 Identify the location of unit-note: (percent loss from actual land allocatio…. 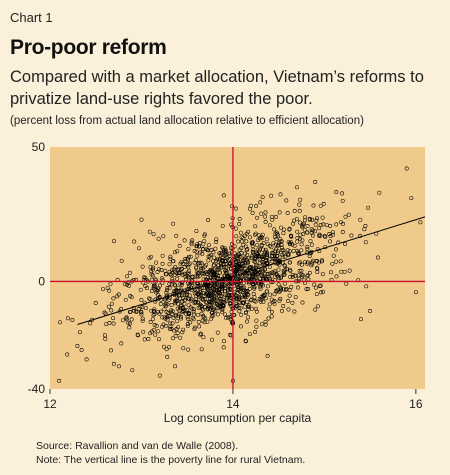
(187, 121).